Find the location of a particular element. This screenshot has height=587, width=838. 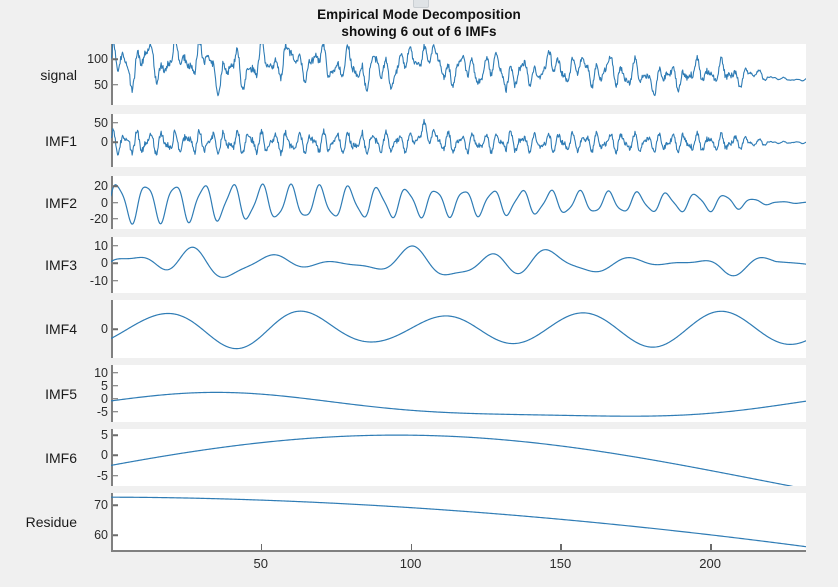

subplot-label-signal: signal is located at coordinates (58, 74).